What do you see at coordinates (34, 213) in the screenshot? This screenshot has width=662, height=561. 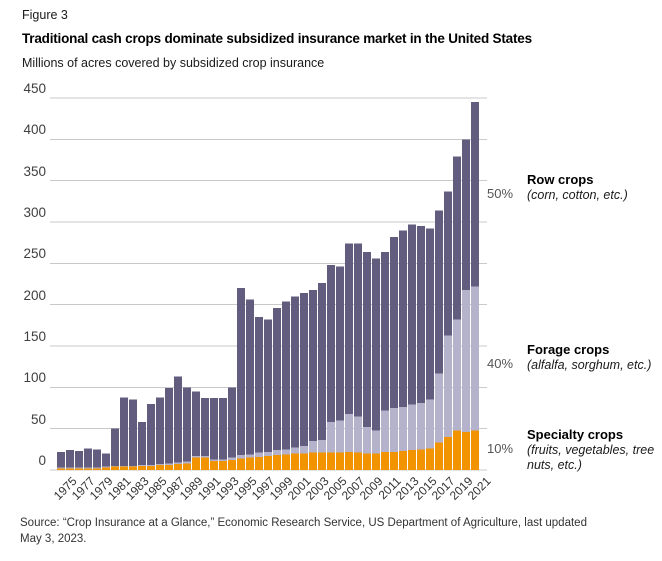 I see `y-tick-label: 300` at bounding box center [34, 213].